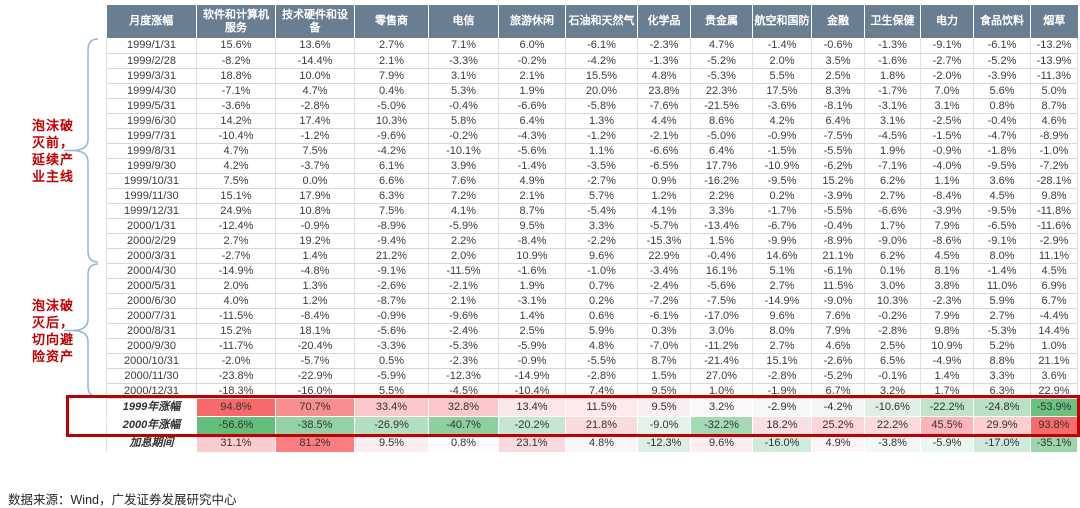 This screenshot has width=1080, height=508. I want to click on value-cell: 15.6%, so click(236, 46).